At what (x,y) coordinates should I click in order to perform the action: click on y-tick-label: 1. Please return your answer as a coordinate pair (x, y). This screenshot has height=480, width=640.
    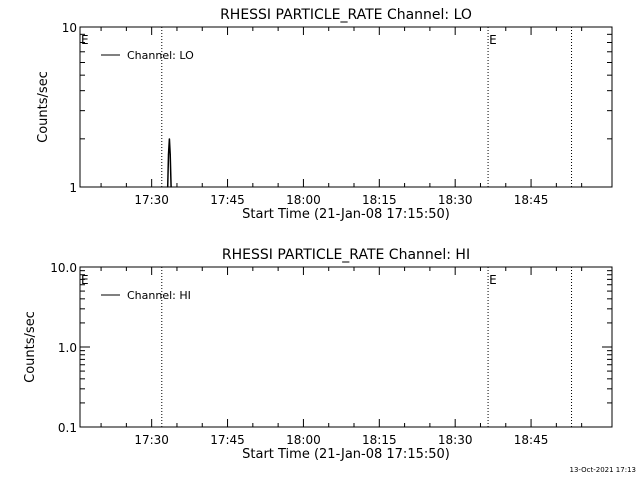
    Looking at the image, I should click on (73, 188).